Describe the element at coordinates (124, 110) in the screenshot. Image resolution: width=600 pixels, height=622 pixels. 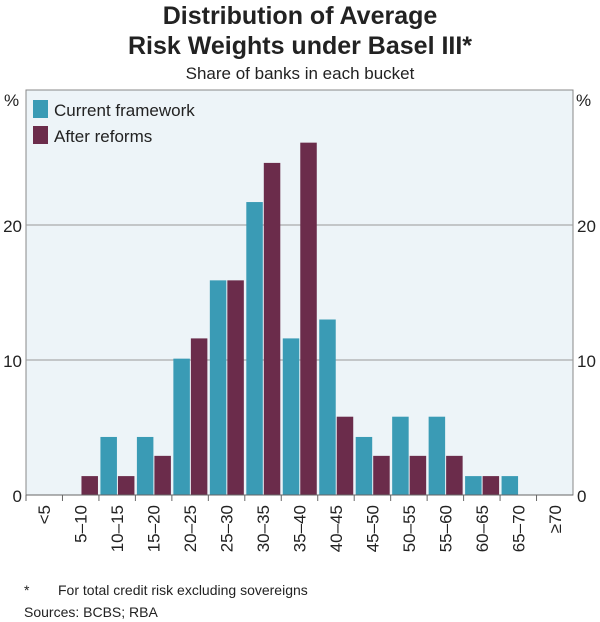
I see `legend-label: Current framework` at that location.